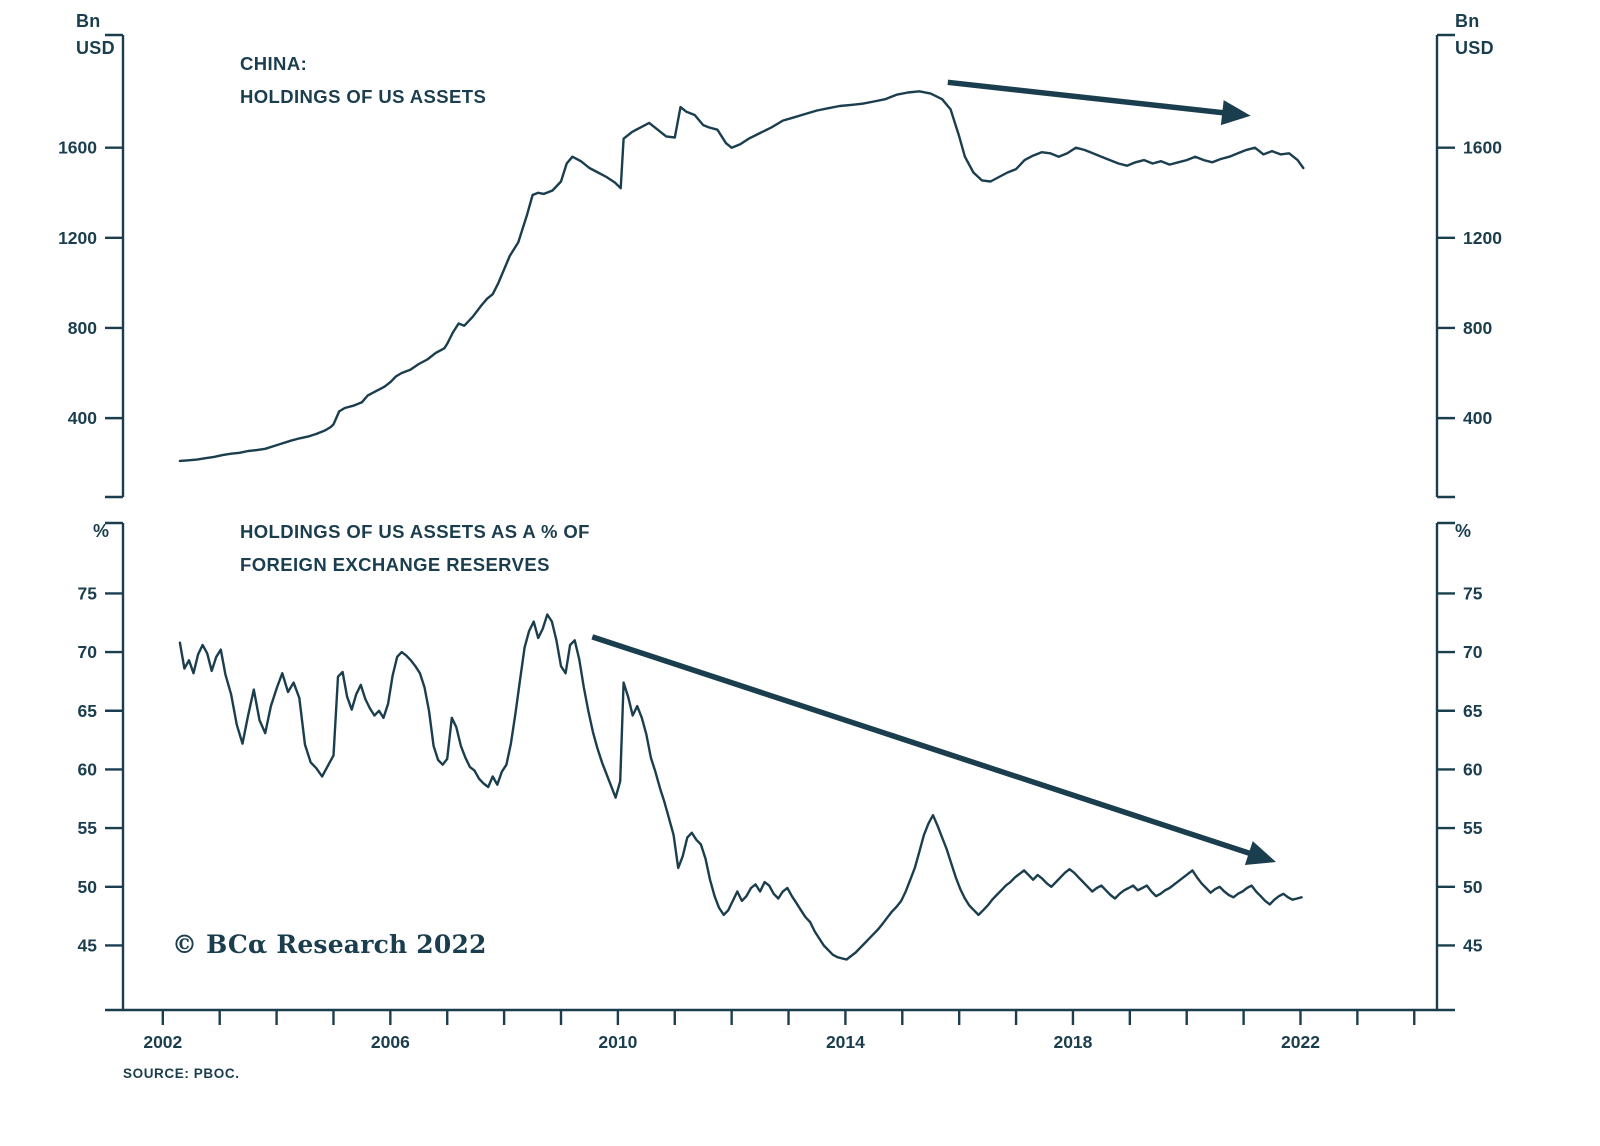 The width and height of the screenshot is (1600, 1146). Describe the element at coordinates (1474, 34) in the screenshot. I see `y-axis-unit-top-right: Bn USD` at that location.